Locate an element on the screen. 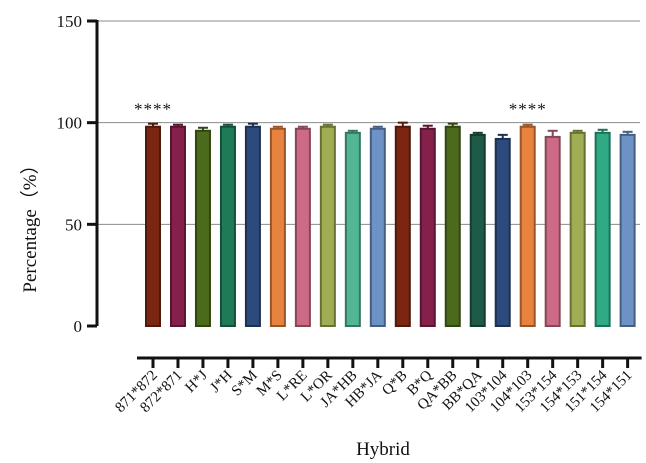 The width and height of the screenshot is (646, 463). x-tick-label: Q*B is located at coordinates (394, 383).